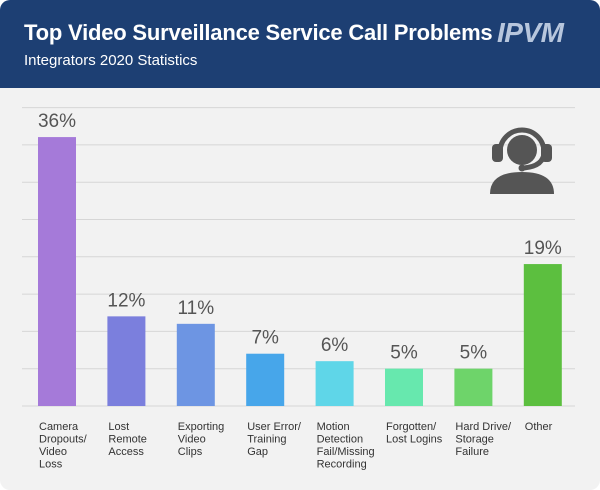 Image resolution: width=600 pixels, height=490 pixels. I want to click on value-label: 11%, so click(195, 308).